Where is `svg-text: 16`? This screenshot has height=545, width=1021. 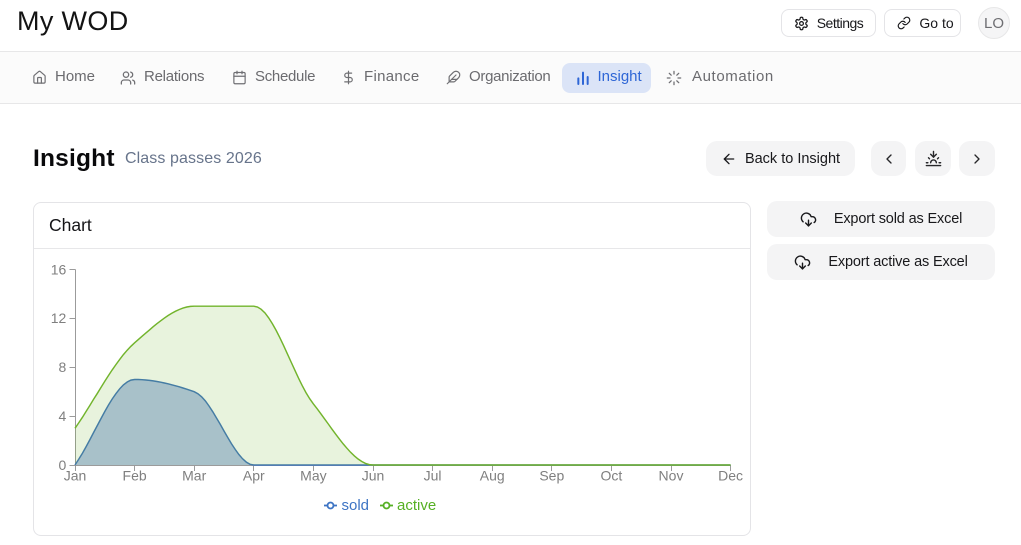 svg-text: 16 is located at coordinates (59, 269).